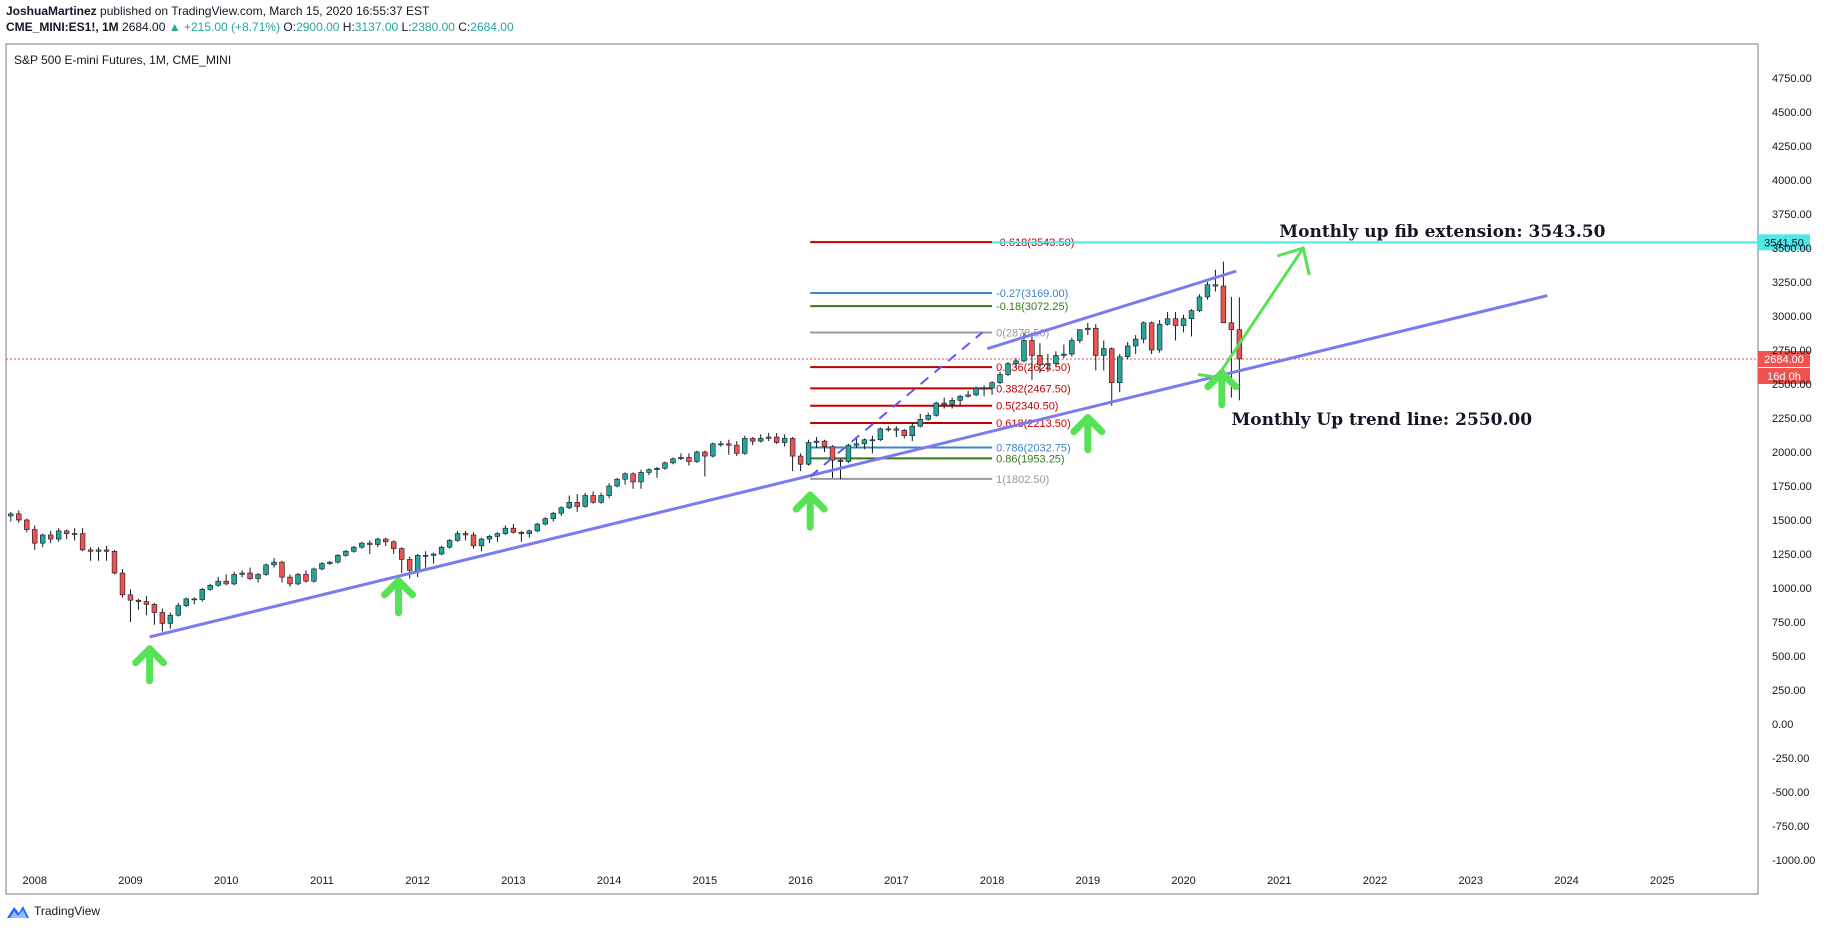 This screenshot has height=930, width=1828. I want to click on price-change: ▲ +215.00 (+8.71%), so click(224, 27).